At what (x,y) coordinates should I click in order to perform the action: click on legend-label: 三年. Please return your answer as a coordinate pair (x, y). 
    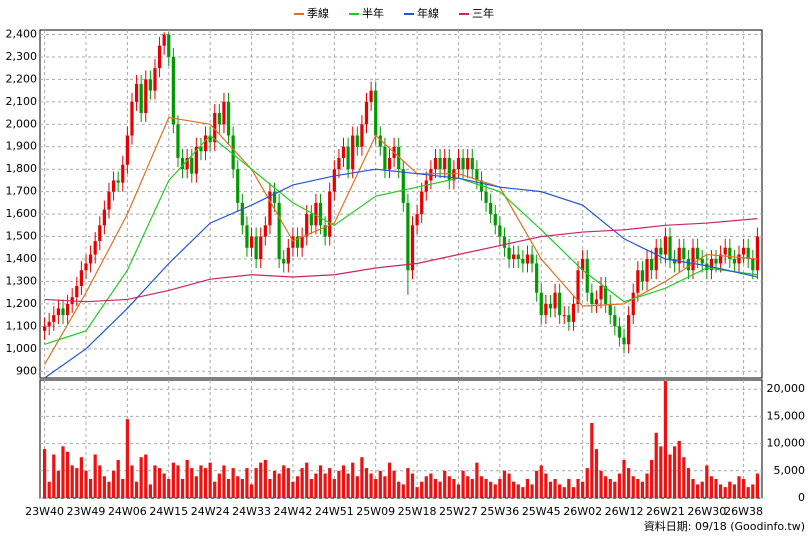
    Looking at the image, I should click on (483, 13).